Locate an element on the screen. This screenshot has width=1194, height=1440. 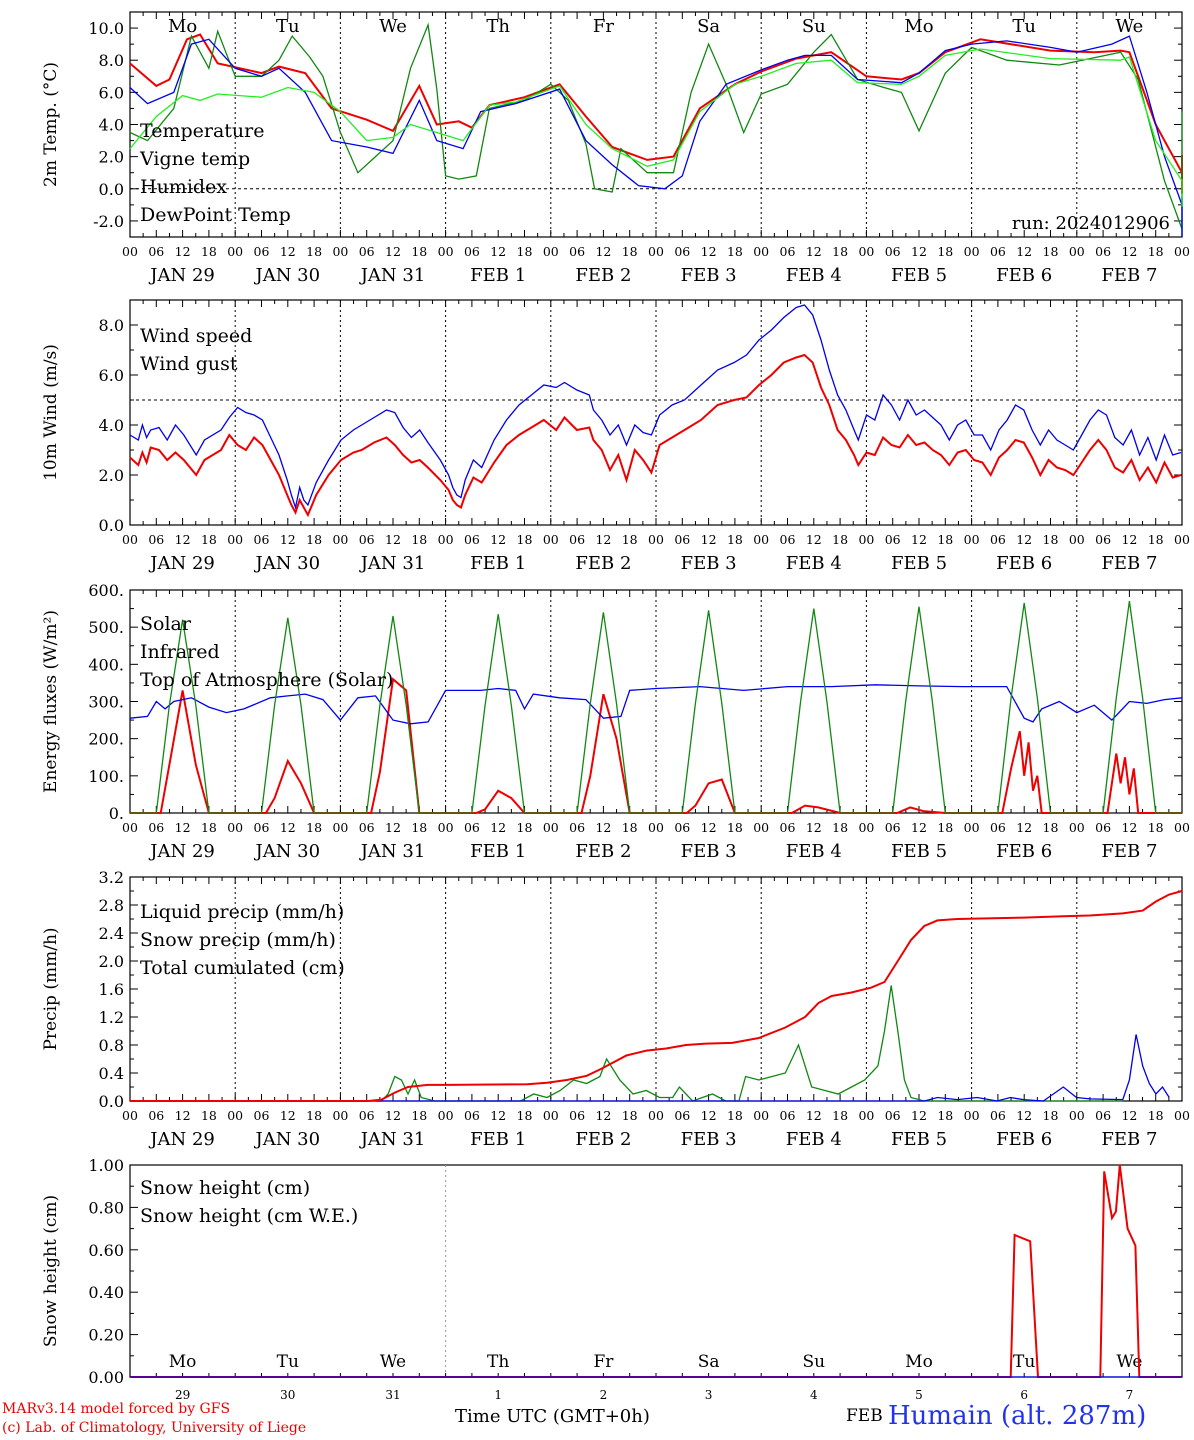
legend-entry: Infrared is located at coordinates (180, 652).